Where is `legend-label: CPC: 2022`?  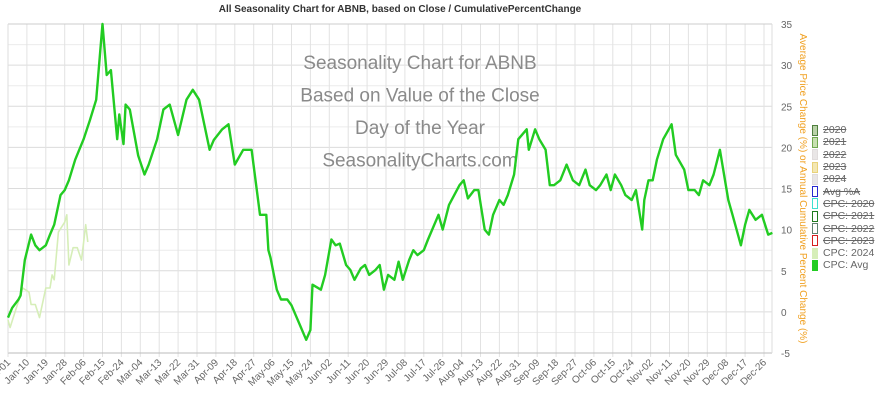 legend-label: CPC: 2022 is located at coordinates (849, 228).